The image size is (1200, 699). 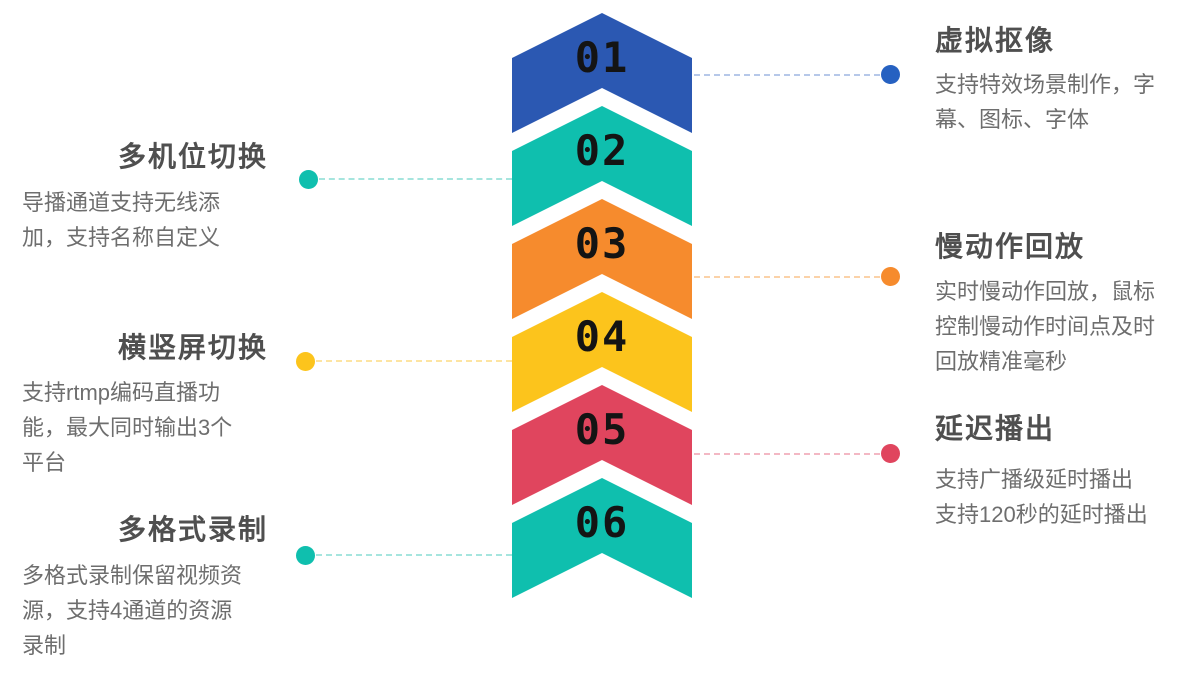 I want to click on feature-body-multiformat-record: 多格式录制保留视频资 源，支持4通道的资源 录制, so click(x=132, y=610).